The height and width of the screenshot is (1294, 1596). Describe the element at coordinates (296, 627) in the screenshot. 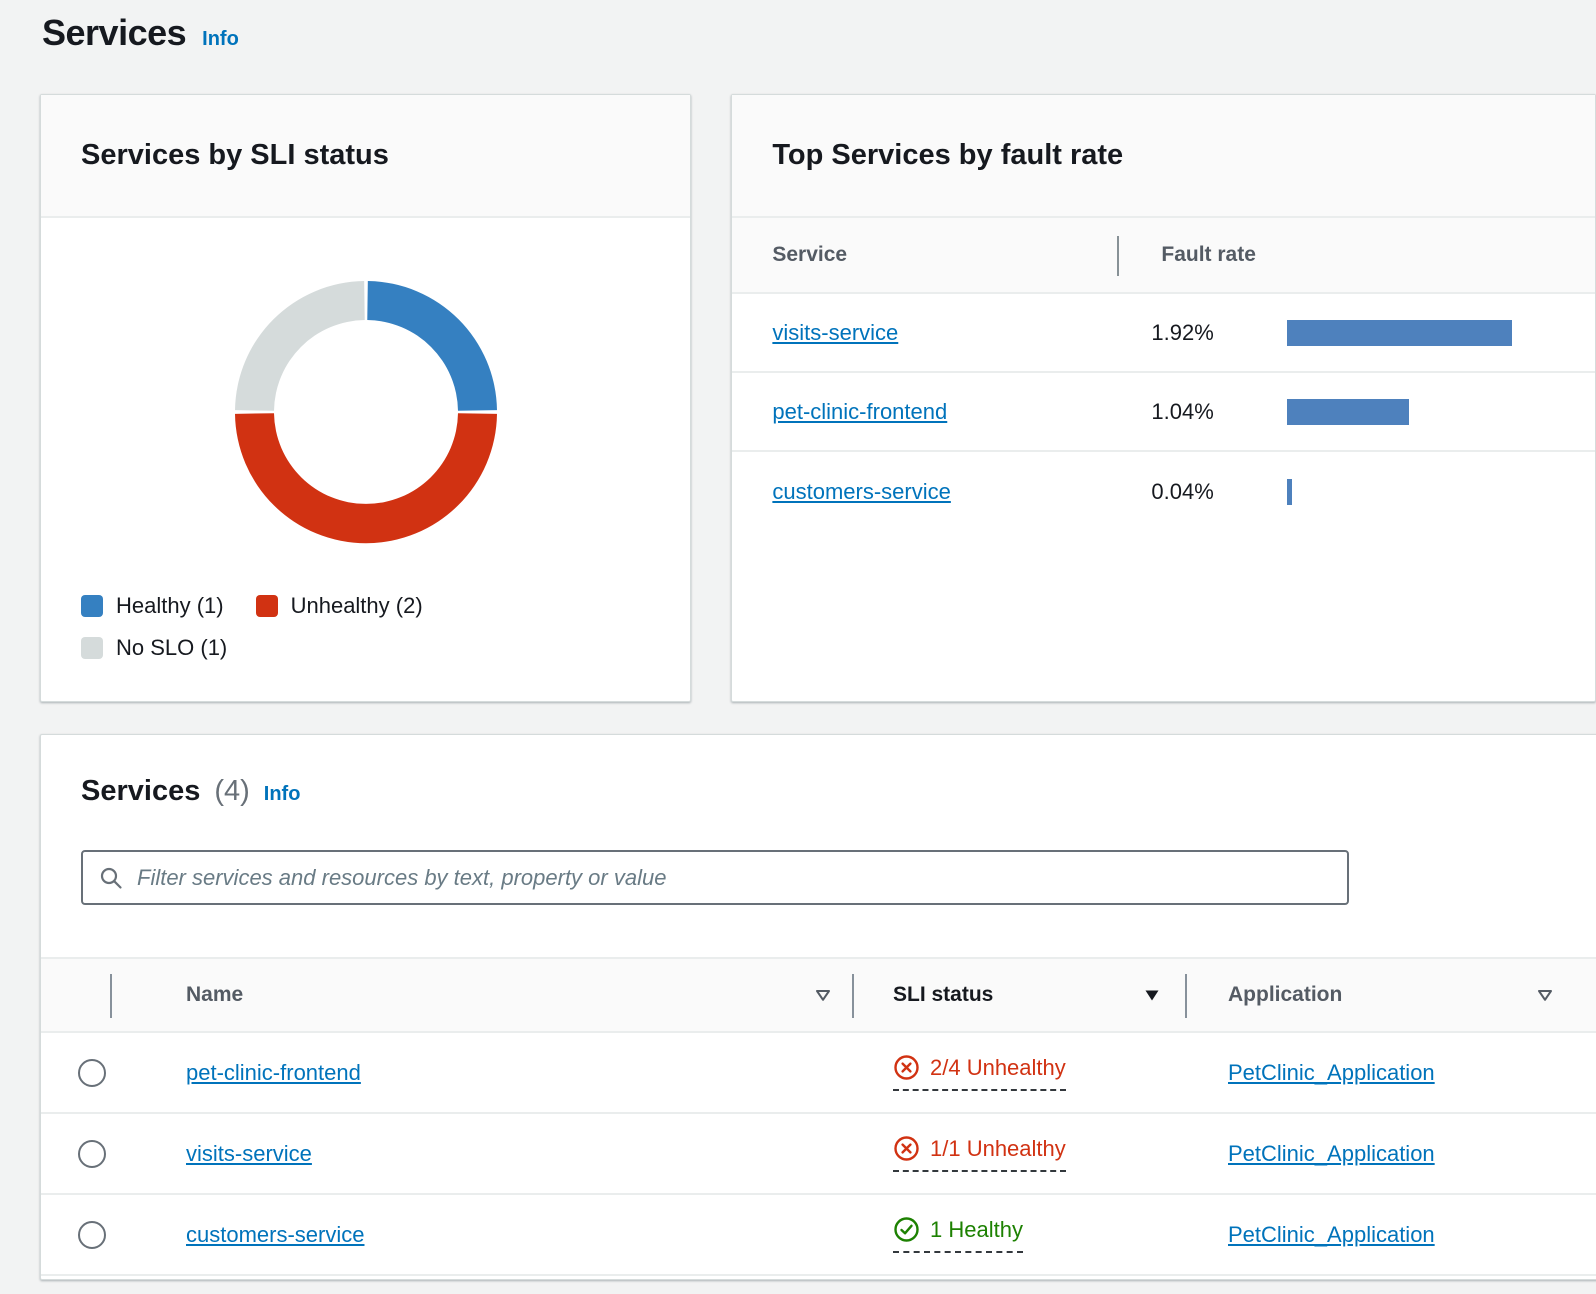

I see `donut-legend: Healthy (1) Unhealthy (2) No SLO (1)` at that location.